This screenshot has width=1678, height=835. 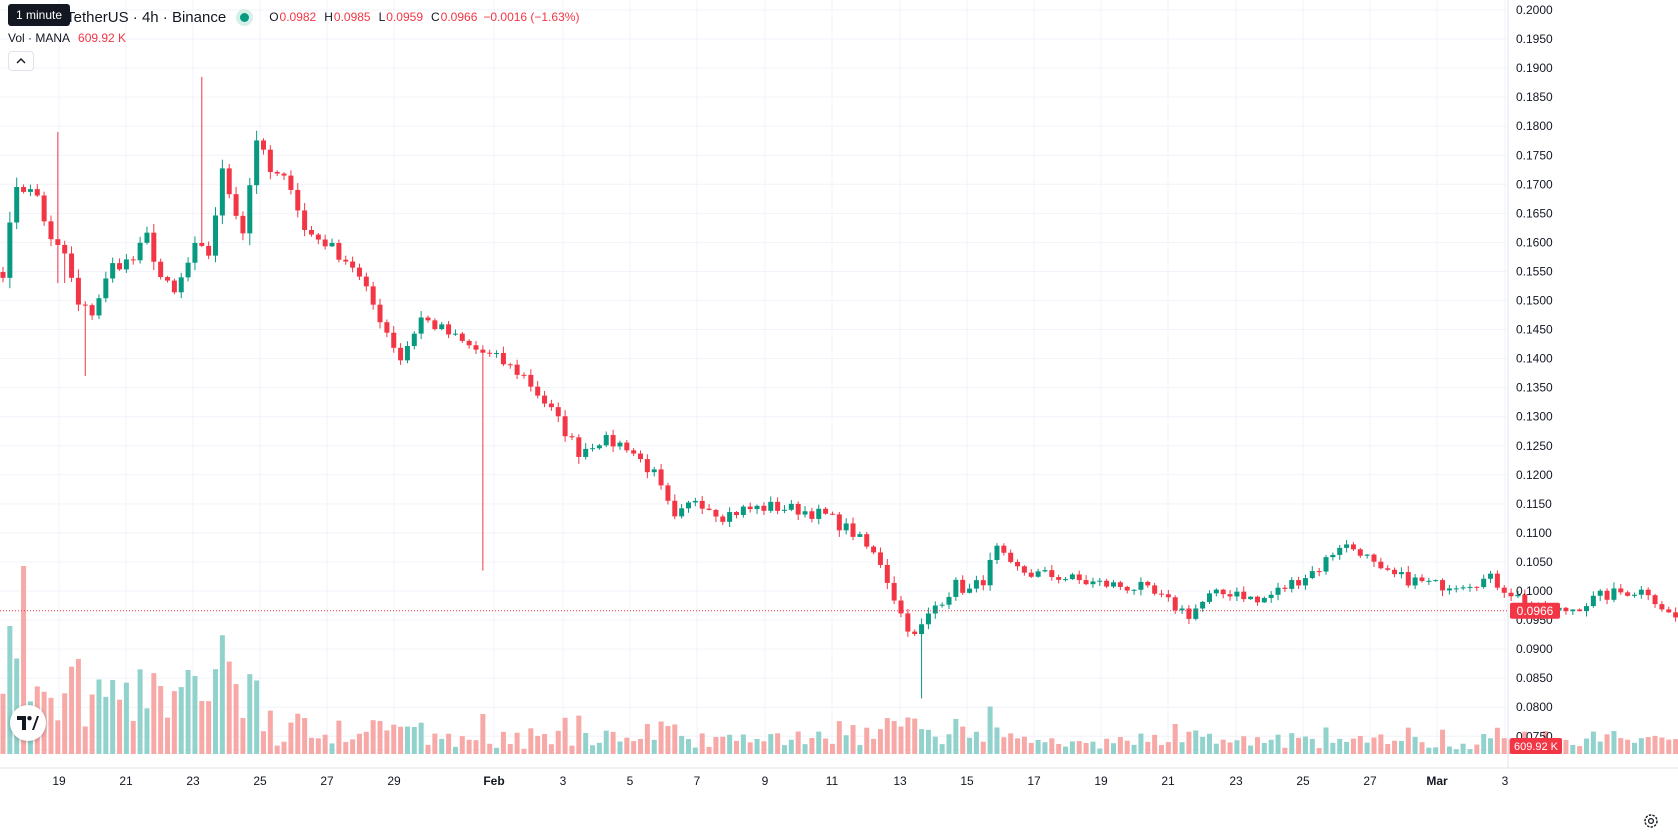 I want to click on axis-badges: 0.0966 609.92 K, so click(x=1536, y=678).